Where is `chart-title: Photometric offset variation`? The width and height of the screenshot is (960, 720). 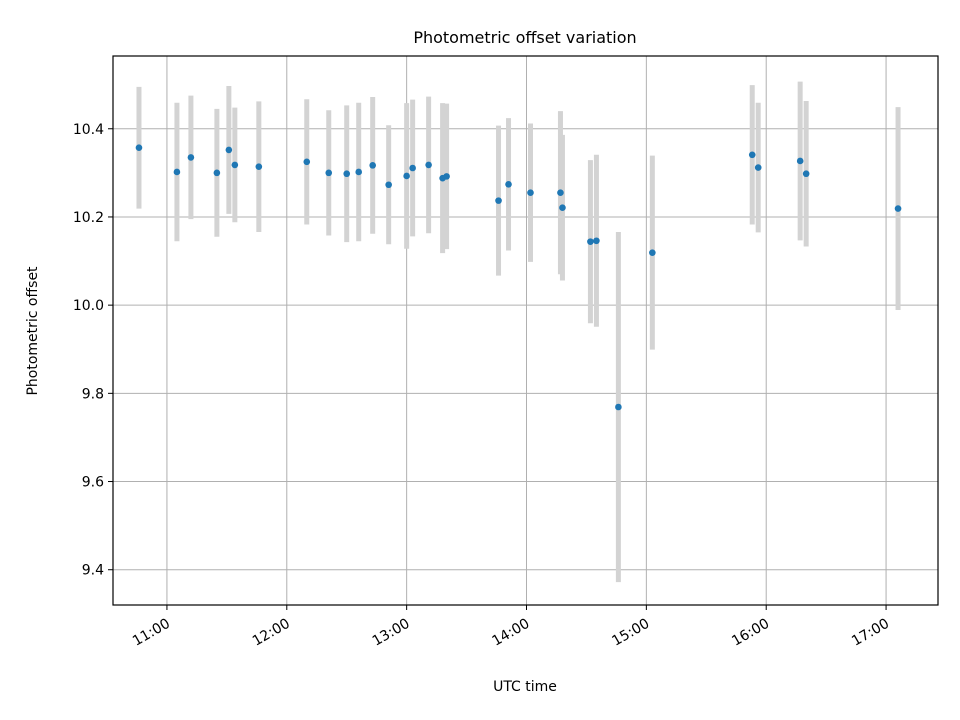 chart-title: Photometric offset variation is located at coordinates (524, 37).